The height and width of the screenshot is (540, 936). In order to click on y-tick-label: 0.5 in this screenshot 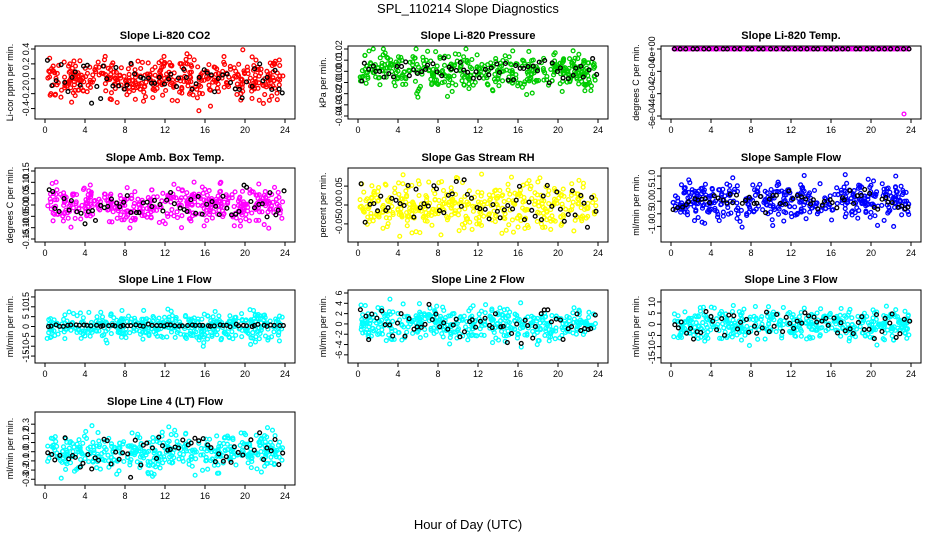, I will do `click(652, 188)`.